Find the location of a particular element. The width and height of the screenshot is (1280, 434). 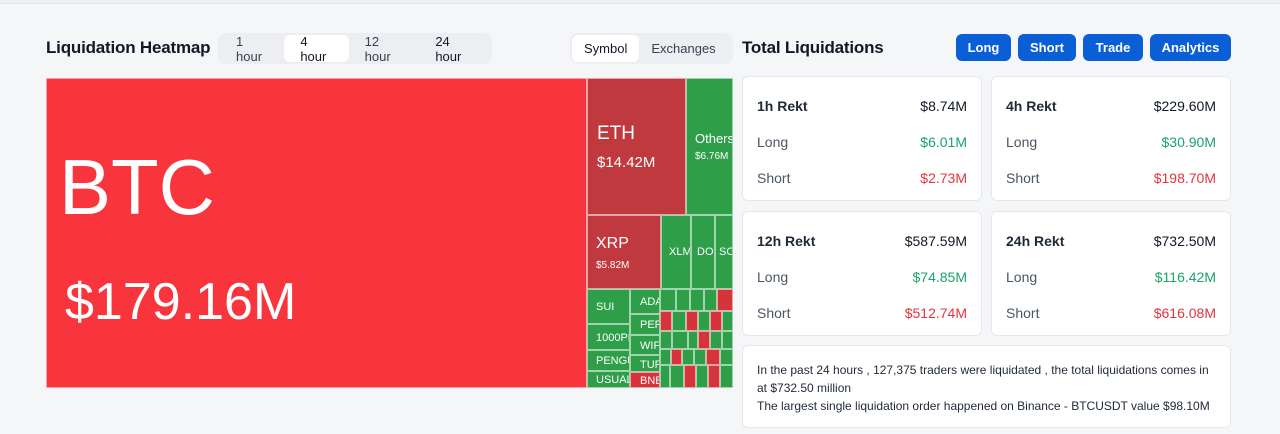

tab-4-hour: 4 hour is located at coordinates (316, 49).